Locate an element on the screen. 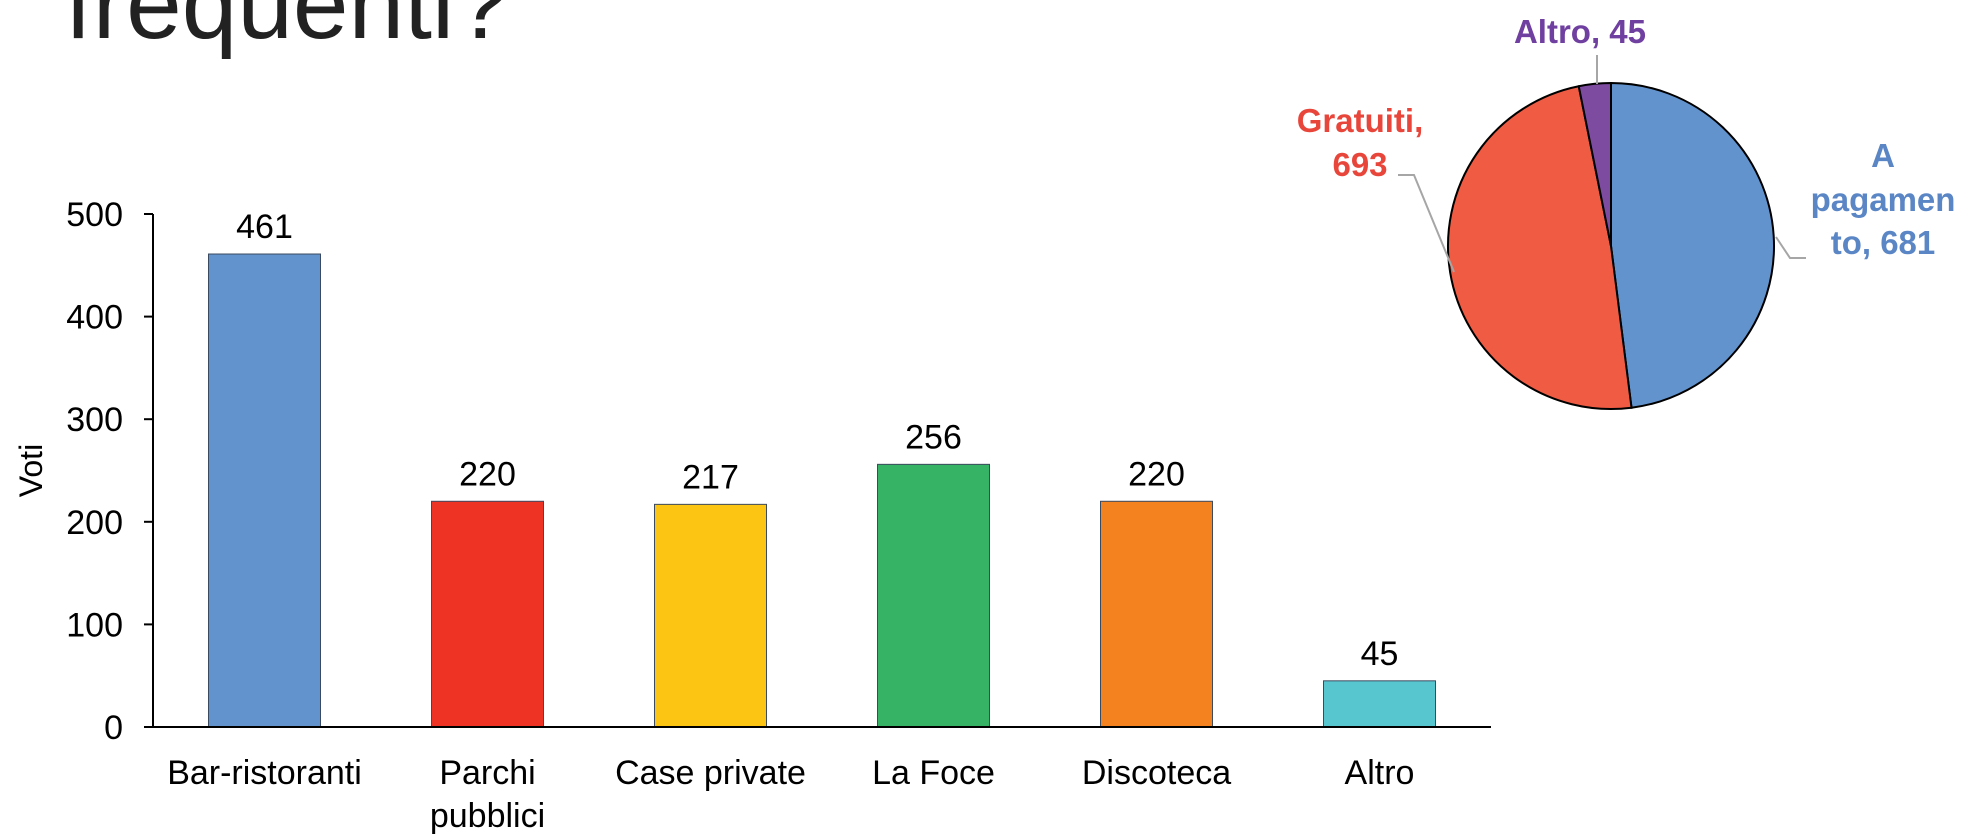 This screenshot has height=840, width=1962. y-tick-label: 0 is located at coordinates (113, 728).